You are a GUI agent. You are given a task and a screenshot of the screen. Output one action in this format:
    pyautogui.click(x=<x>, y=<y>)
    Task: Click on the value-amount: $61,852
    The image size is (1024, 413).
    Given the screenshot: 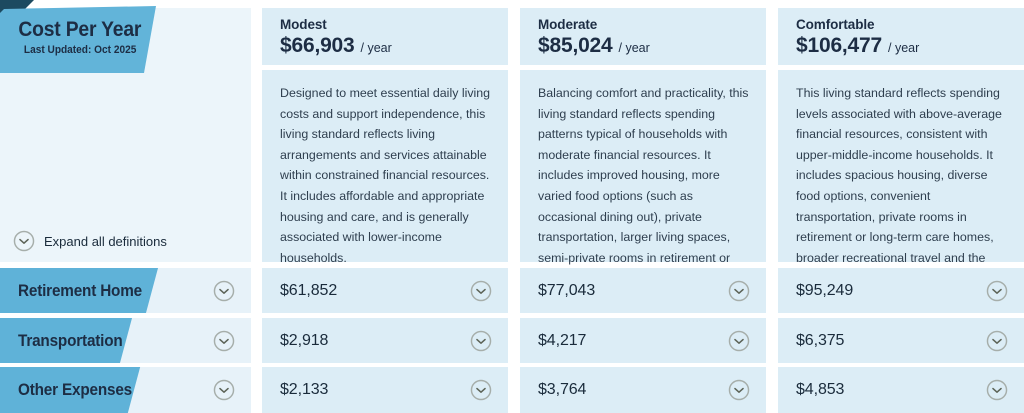 What is the action you would take?
    pyautogui.click(x=309, y=290)
    